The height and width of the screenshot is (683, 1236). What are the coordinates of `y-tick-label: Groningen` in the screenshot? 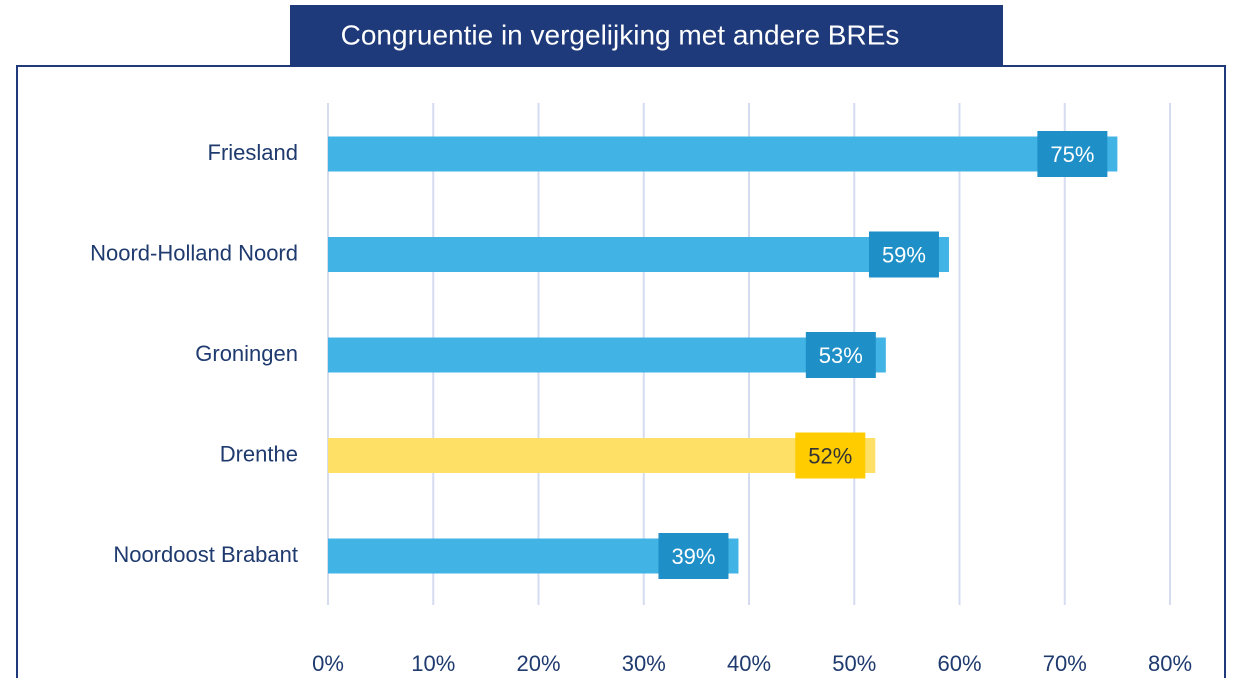 It's located at (246, 353).